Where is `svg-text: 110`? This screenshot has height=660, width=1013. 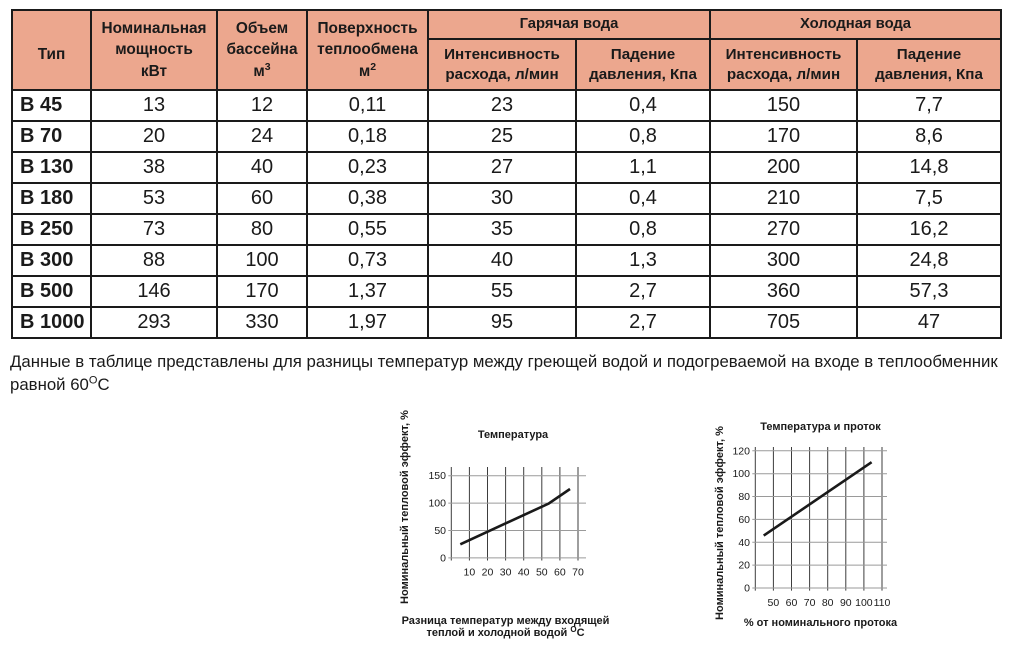 svg-text: 110 is located at coordinates (882, 603).